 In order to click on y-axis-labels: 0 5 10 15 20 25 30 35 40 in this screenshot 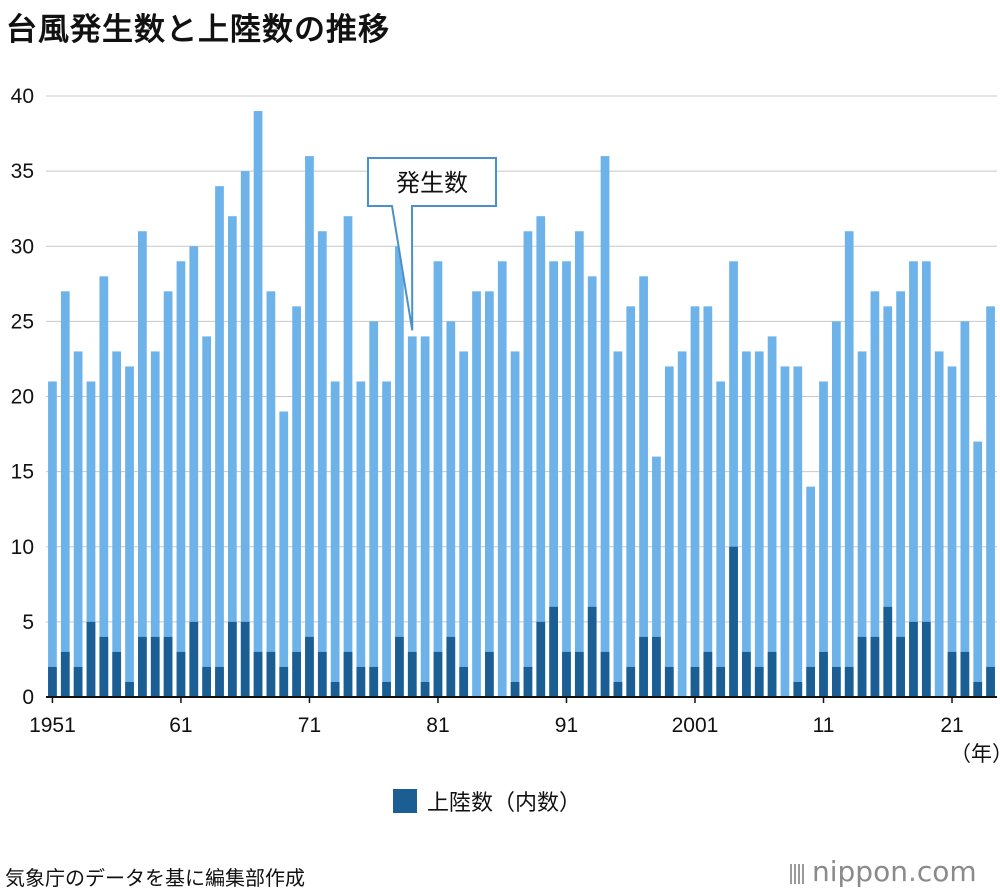, I will do `click(22, 397)`.